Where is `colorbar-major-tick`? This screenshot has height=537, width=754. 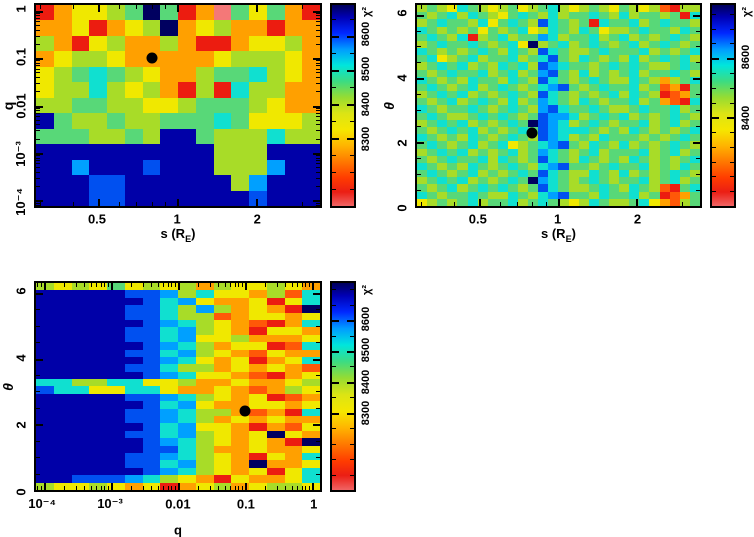 colorbar-major-tick is located at coordinates (335, 36).